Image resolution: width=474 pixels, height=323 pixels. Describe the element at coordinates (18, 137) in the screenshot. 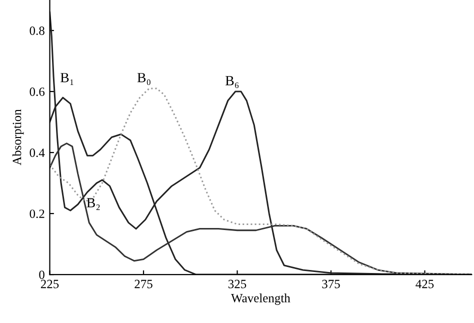

I see `y-axis-title: Absorption` at that location.